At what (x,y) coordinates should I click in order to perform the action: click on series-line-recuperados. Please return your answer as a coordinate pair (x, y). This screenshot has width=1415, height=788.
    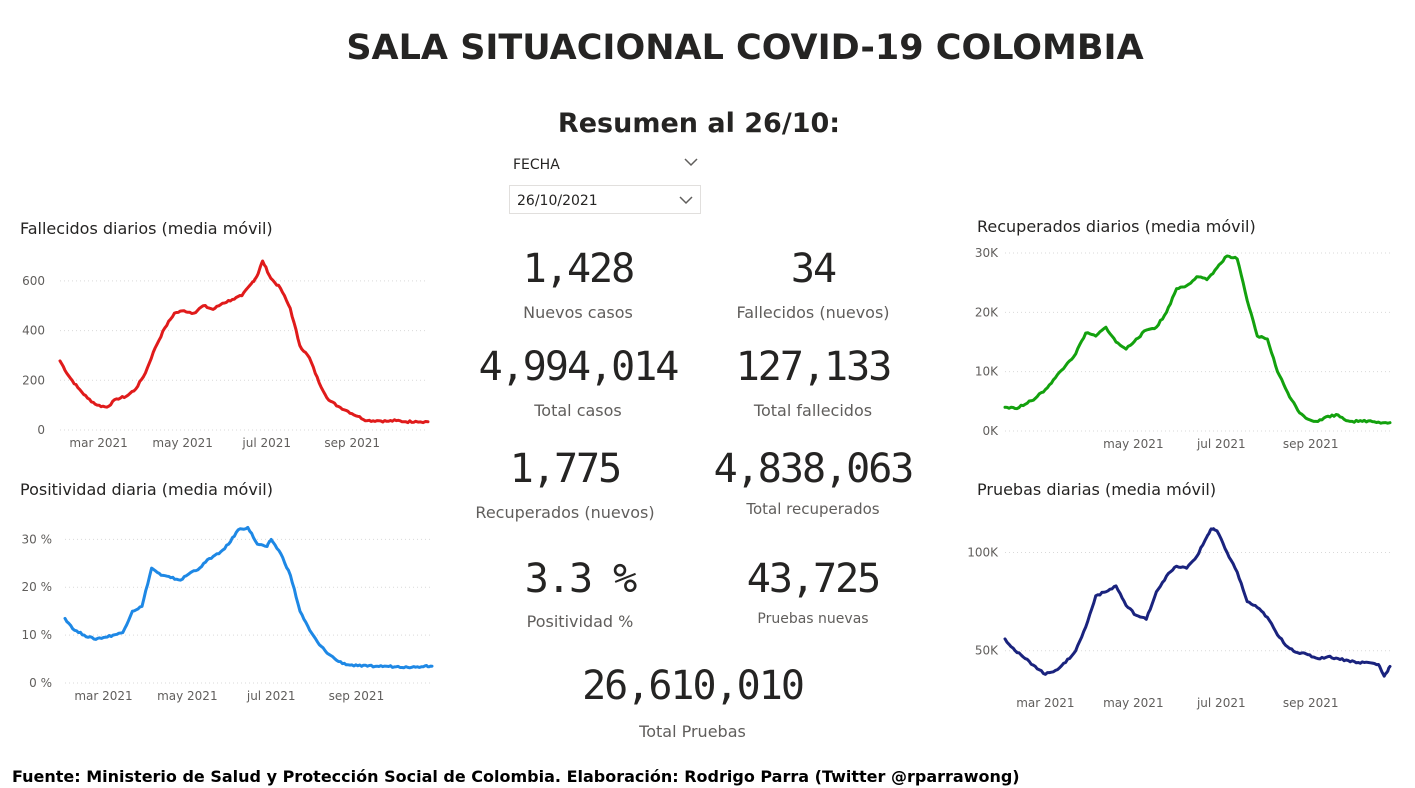
    Looking at the image, I should click on (1197, 339).